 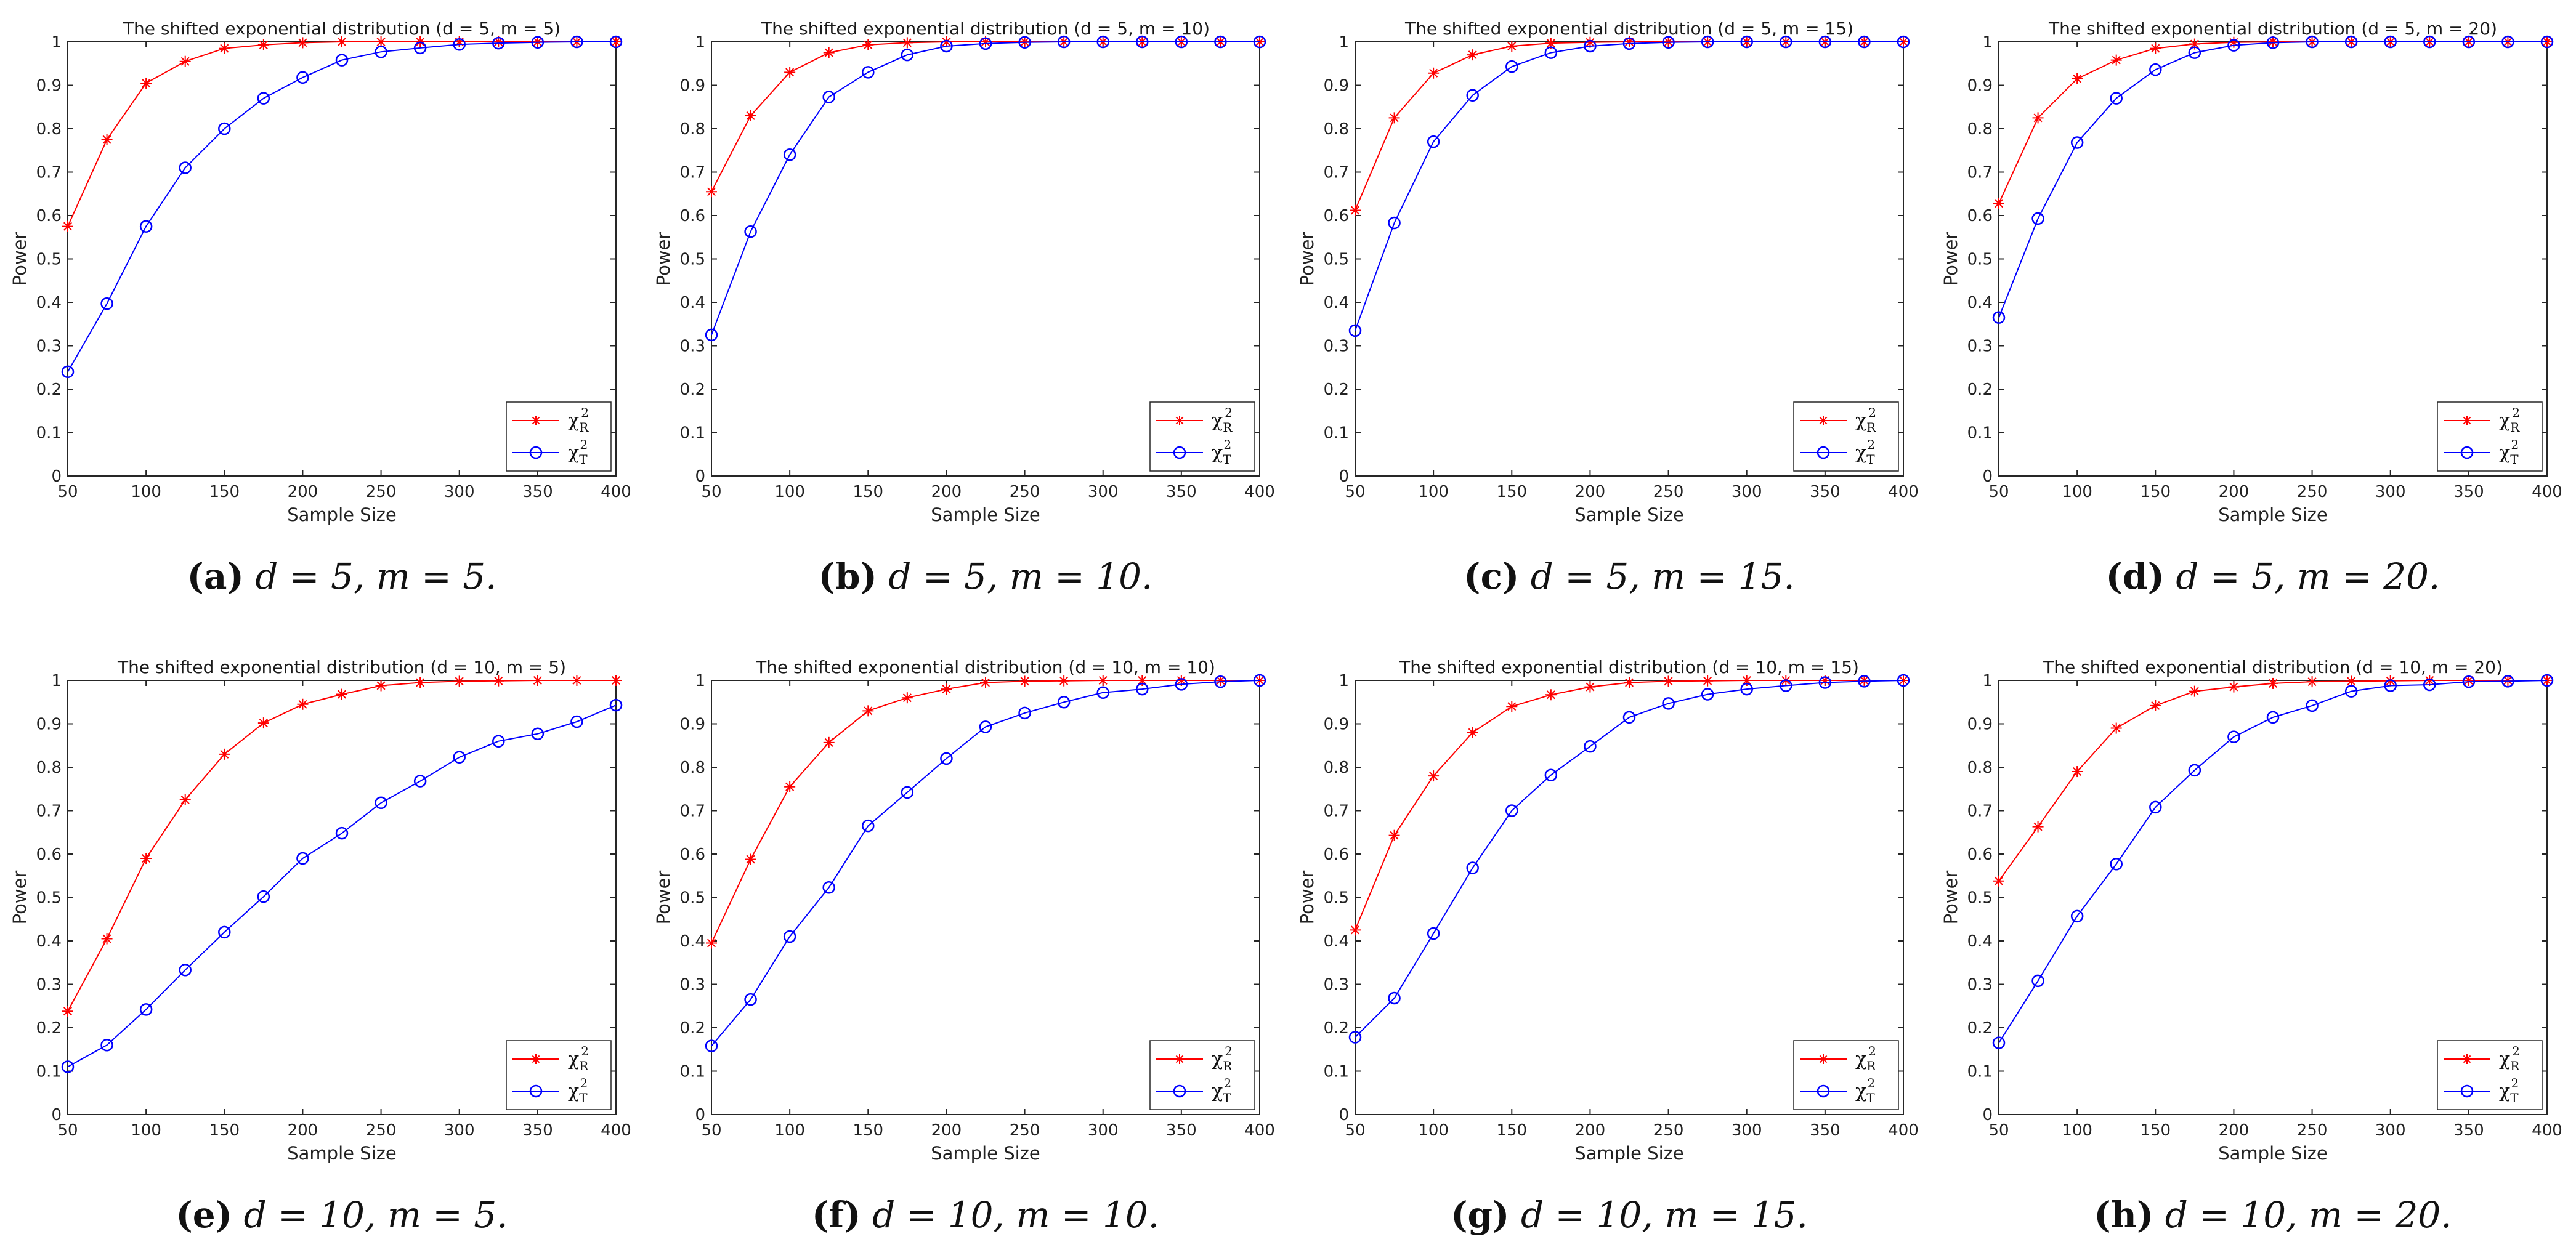 What do you see at coordinates (693, 216) in the screenshot?
I see `y-tick-label: 0.6` at bounding box center [693, 216].